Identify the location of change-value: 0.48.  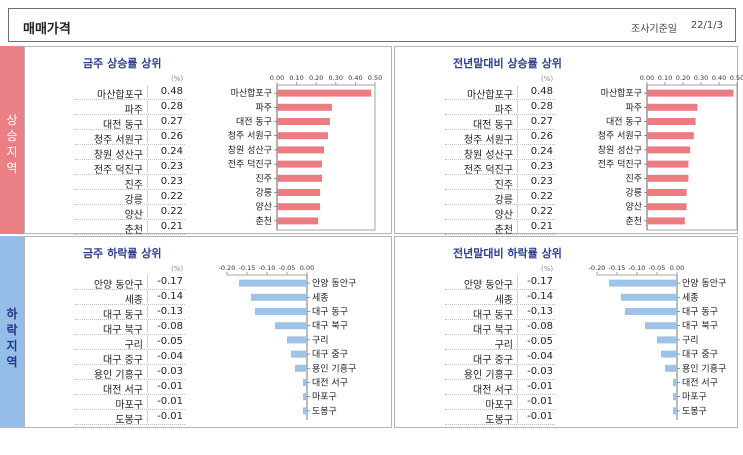
(171, 91).